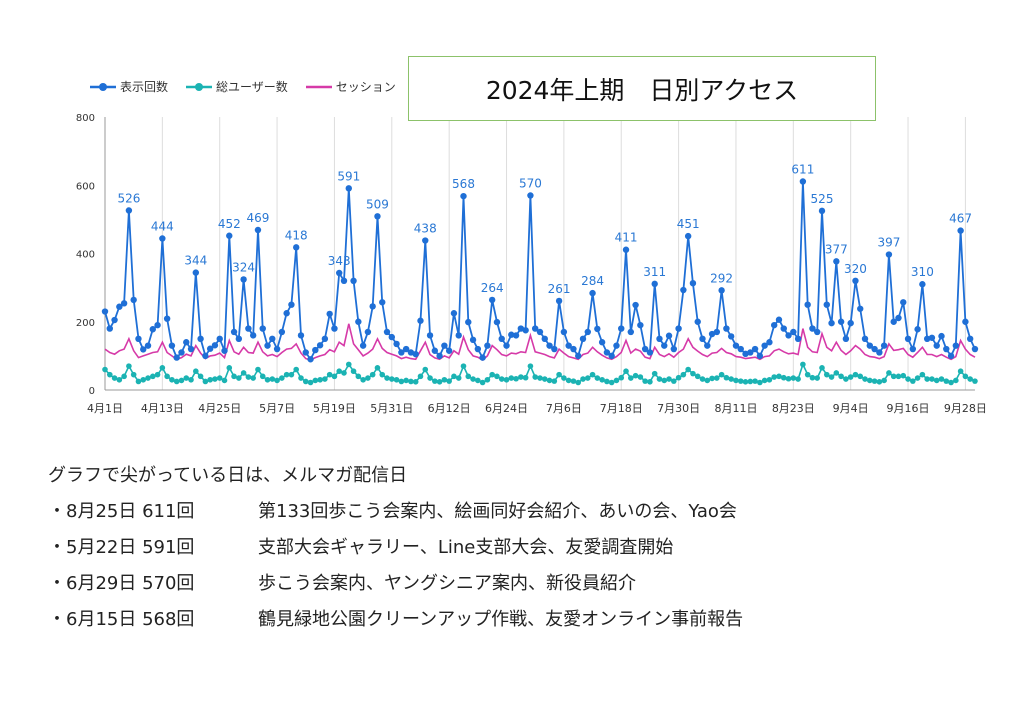 The height and width of the screenshot is (724, 1024). Describe the element at coordinates (121, 619) in the screenshot. I see `note-date: ・6月15日 568回` at that location.